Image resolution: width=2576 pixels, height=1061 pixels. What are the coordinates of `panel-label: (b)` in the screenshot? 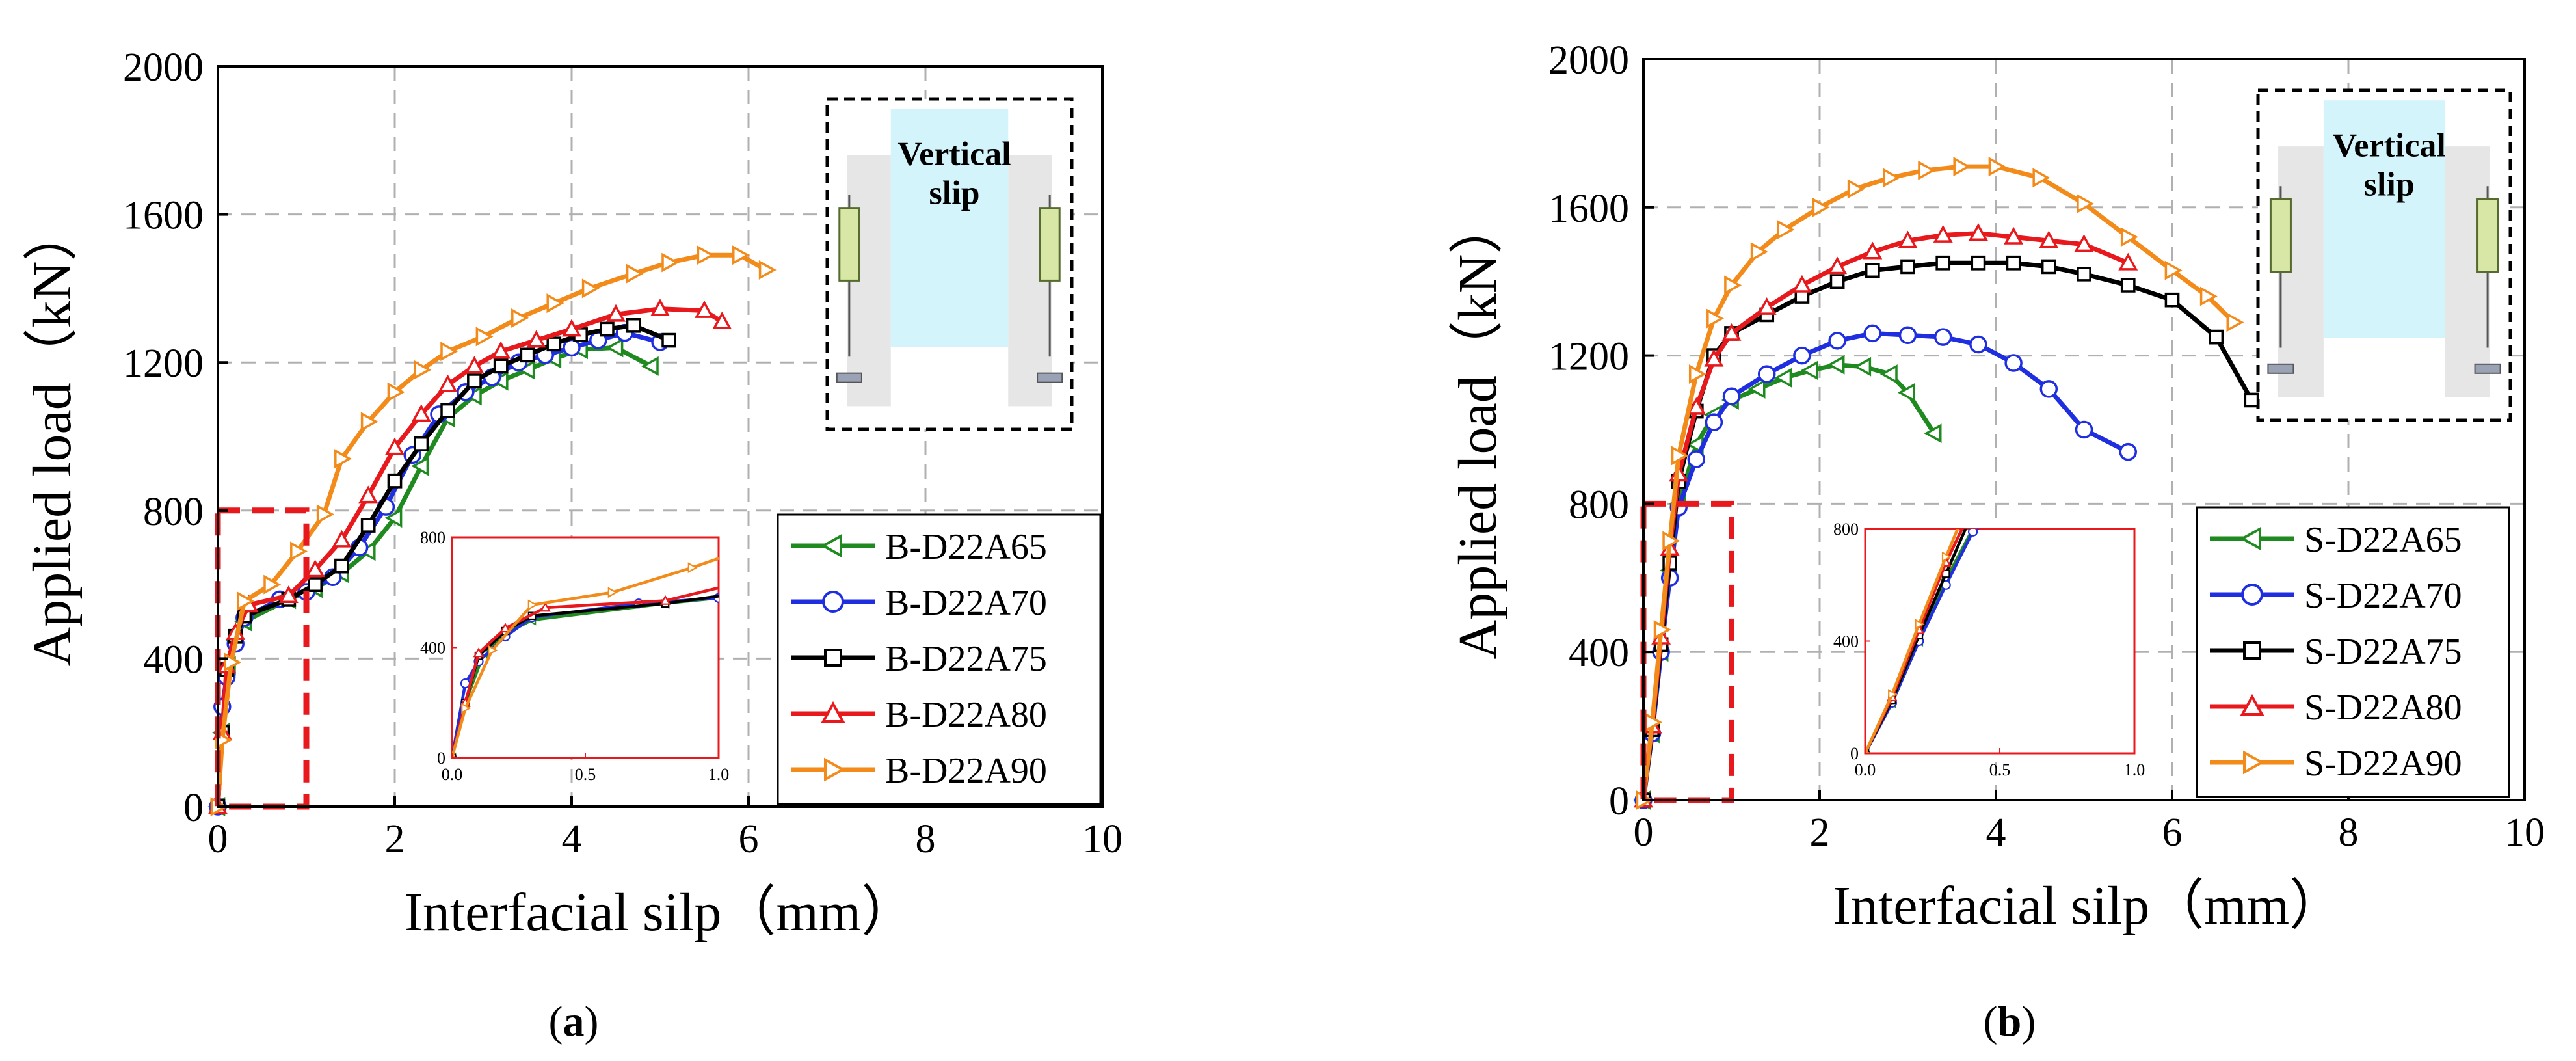 It's located at (2010, 1021).